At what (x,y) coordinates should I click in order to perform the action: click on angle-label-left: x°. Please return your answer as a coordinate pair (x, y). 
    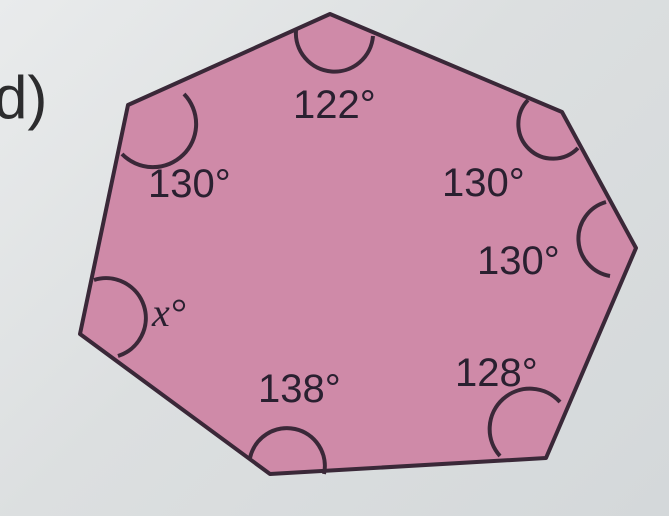
    Looking at the image, I should click on (168, 312).